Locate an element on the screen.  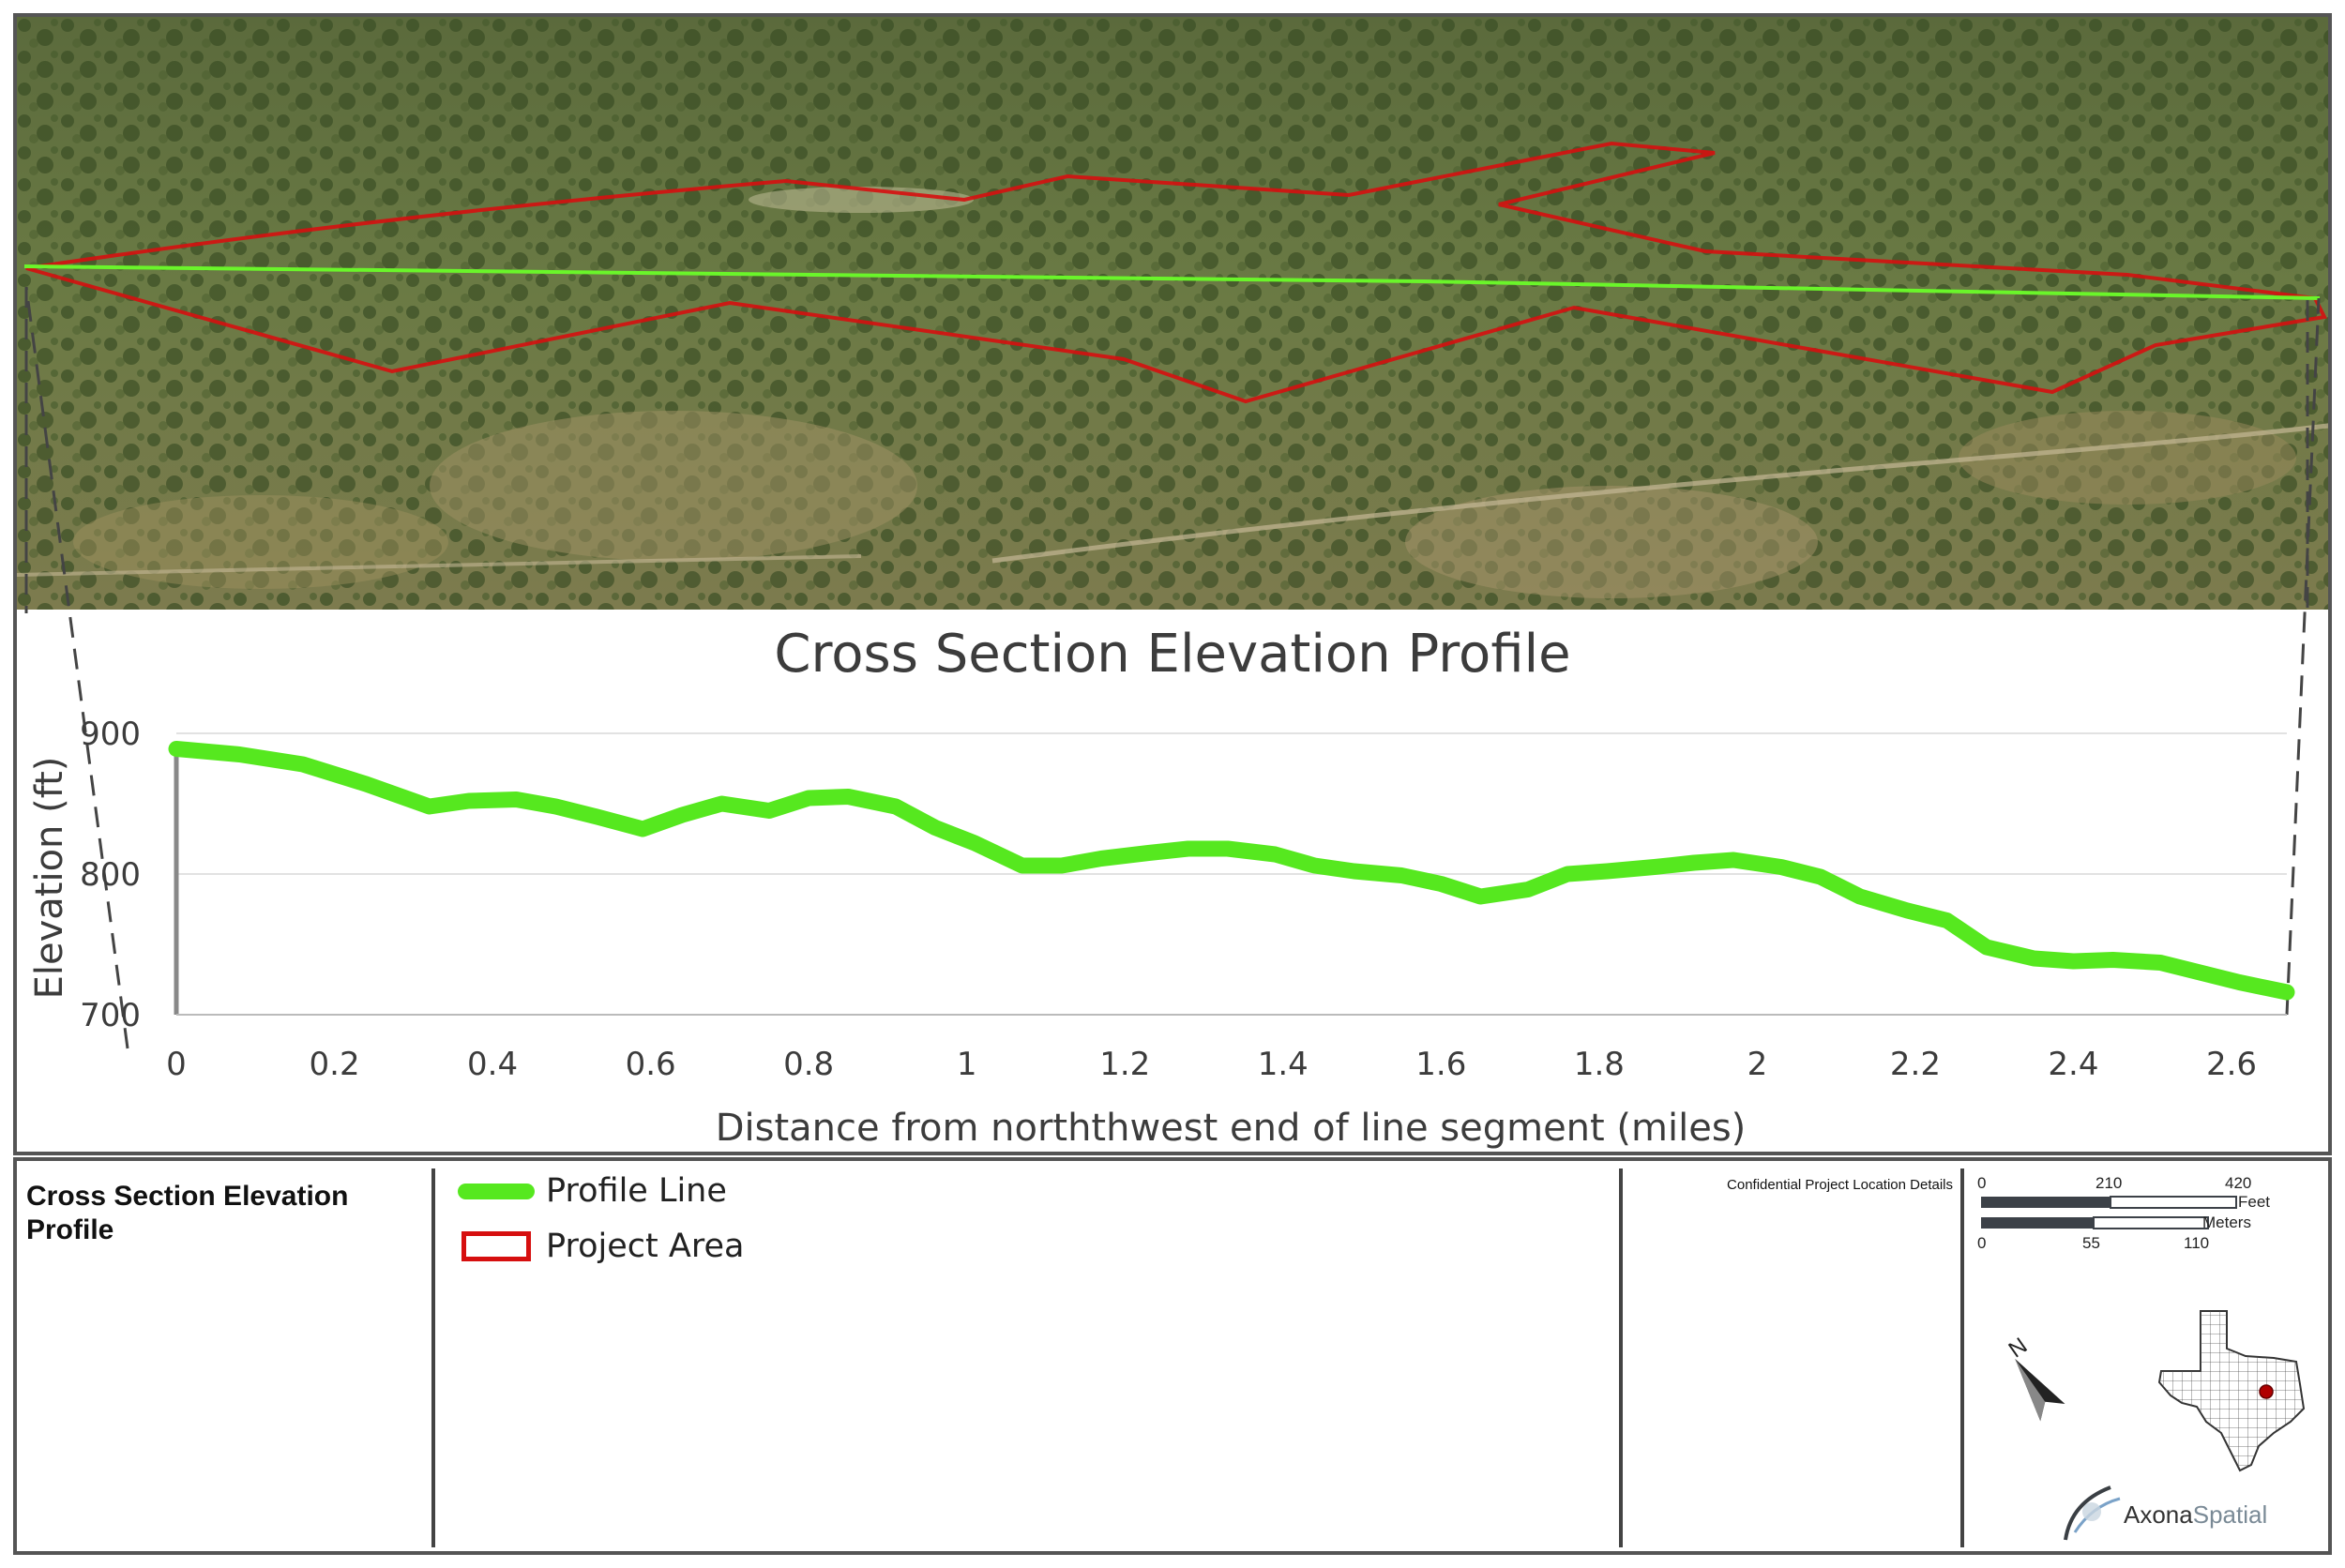
x-tick-label: 2.6 is located at coordinates (2231, 1064).